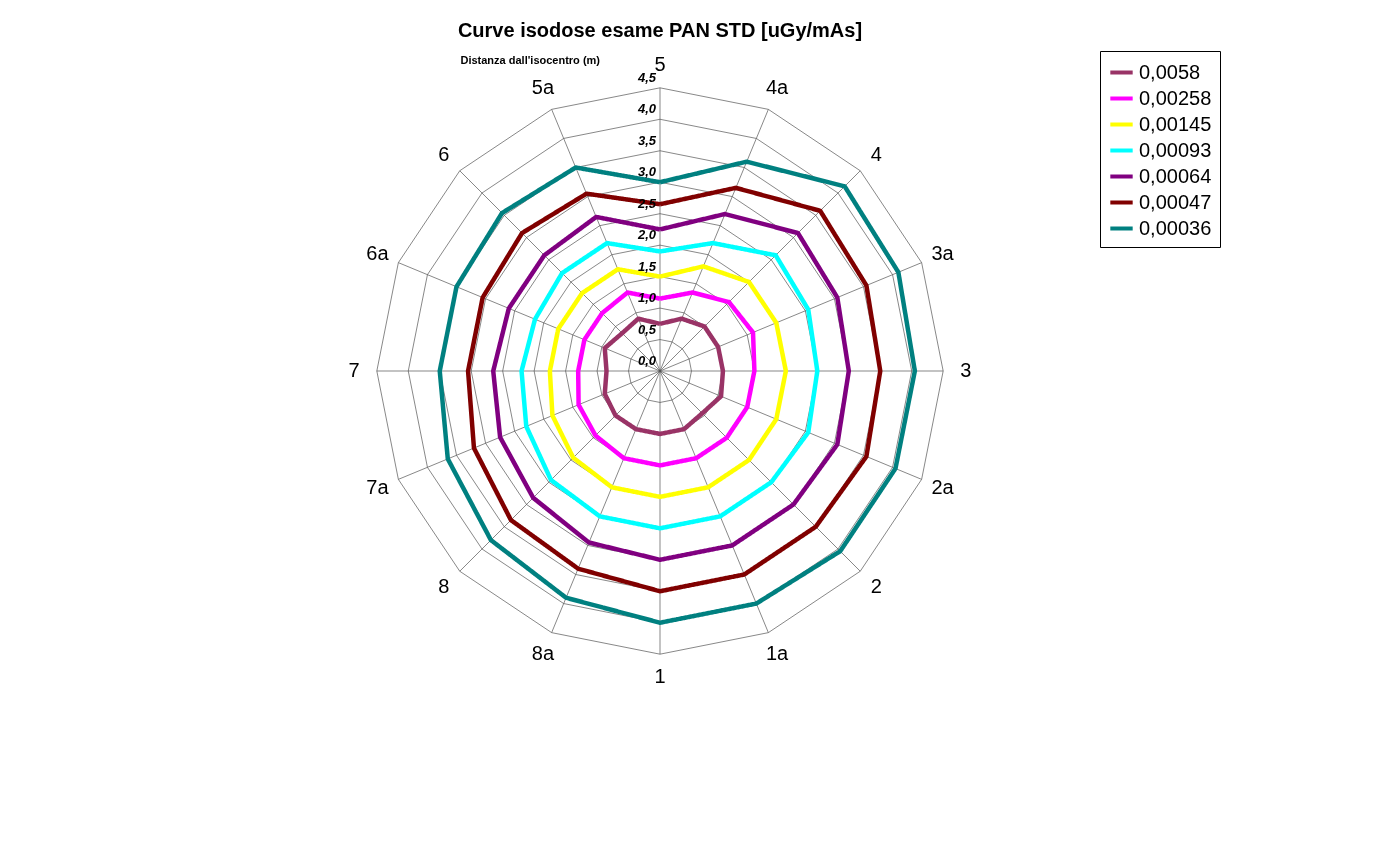 The height and width of the screenshot is (853, 1381). Describe the element at coordinates (777, 87) in the screenshot. I see `spoke-label: 4a` at that location.